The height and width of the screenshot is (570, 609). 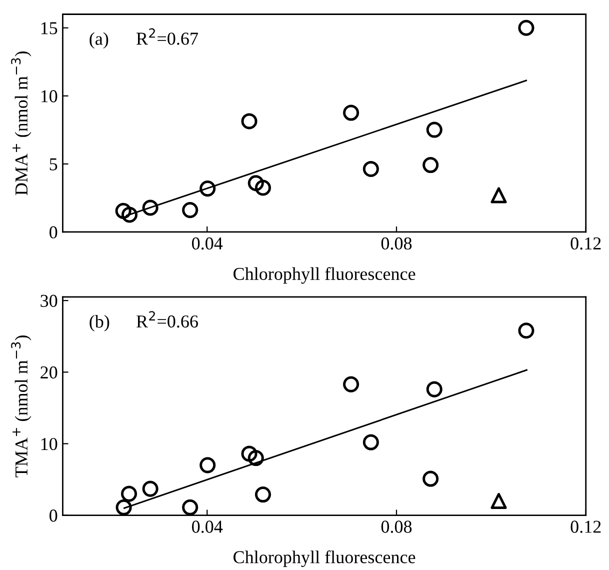 I want to click on y-axis-title: DMA$^{+}$ (nmol m$^{−3}$), so click(x=21, y=124).